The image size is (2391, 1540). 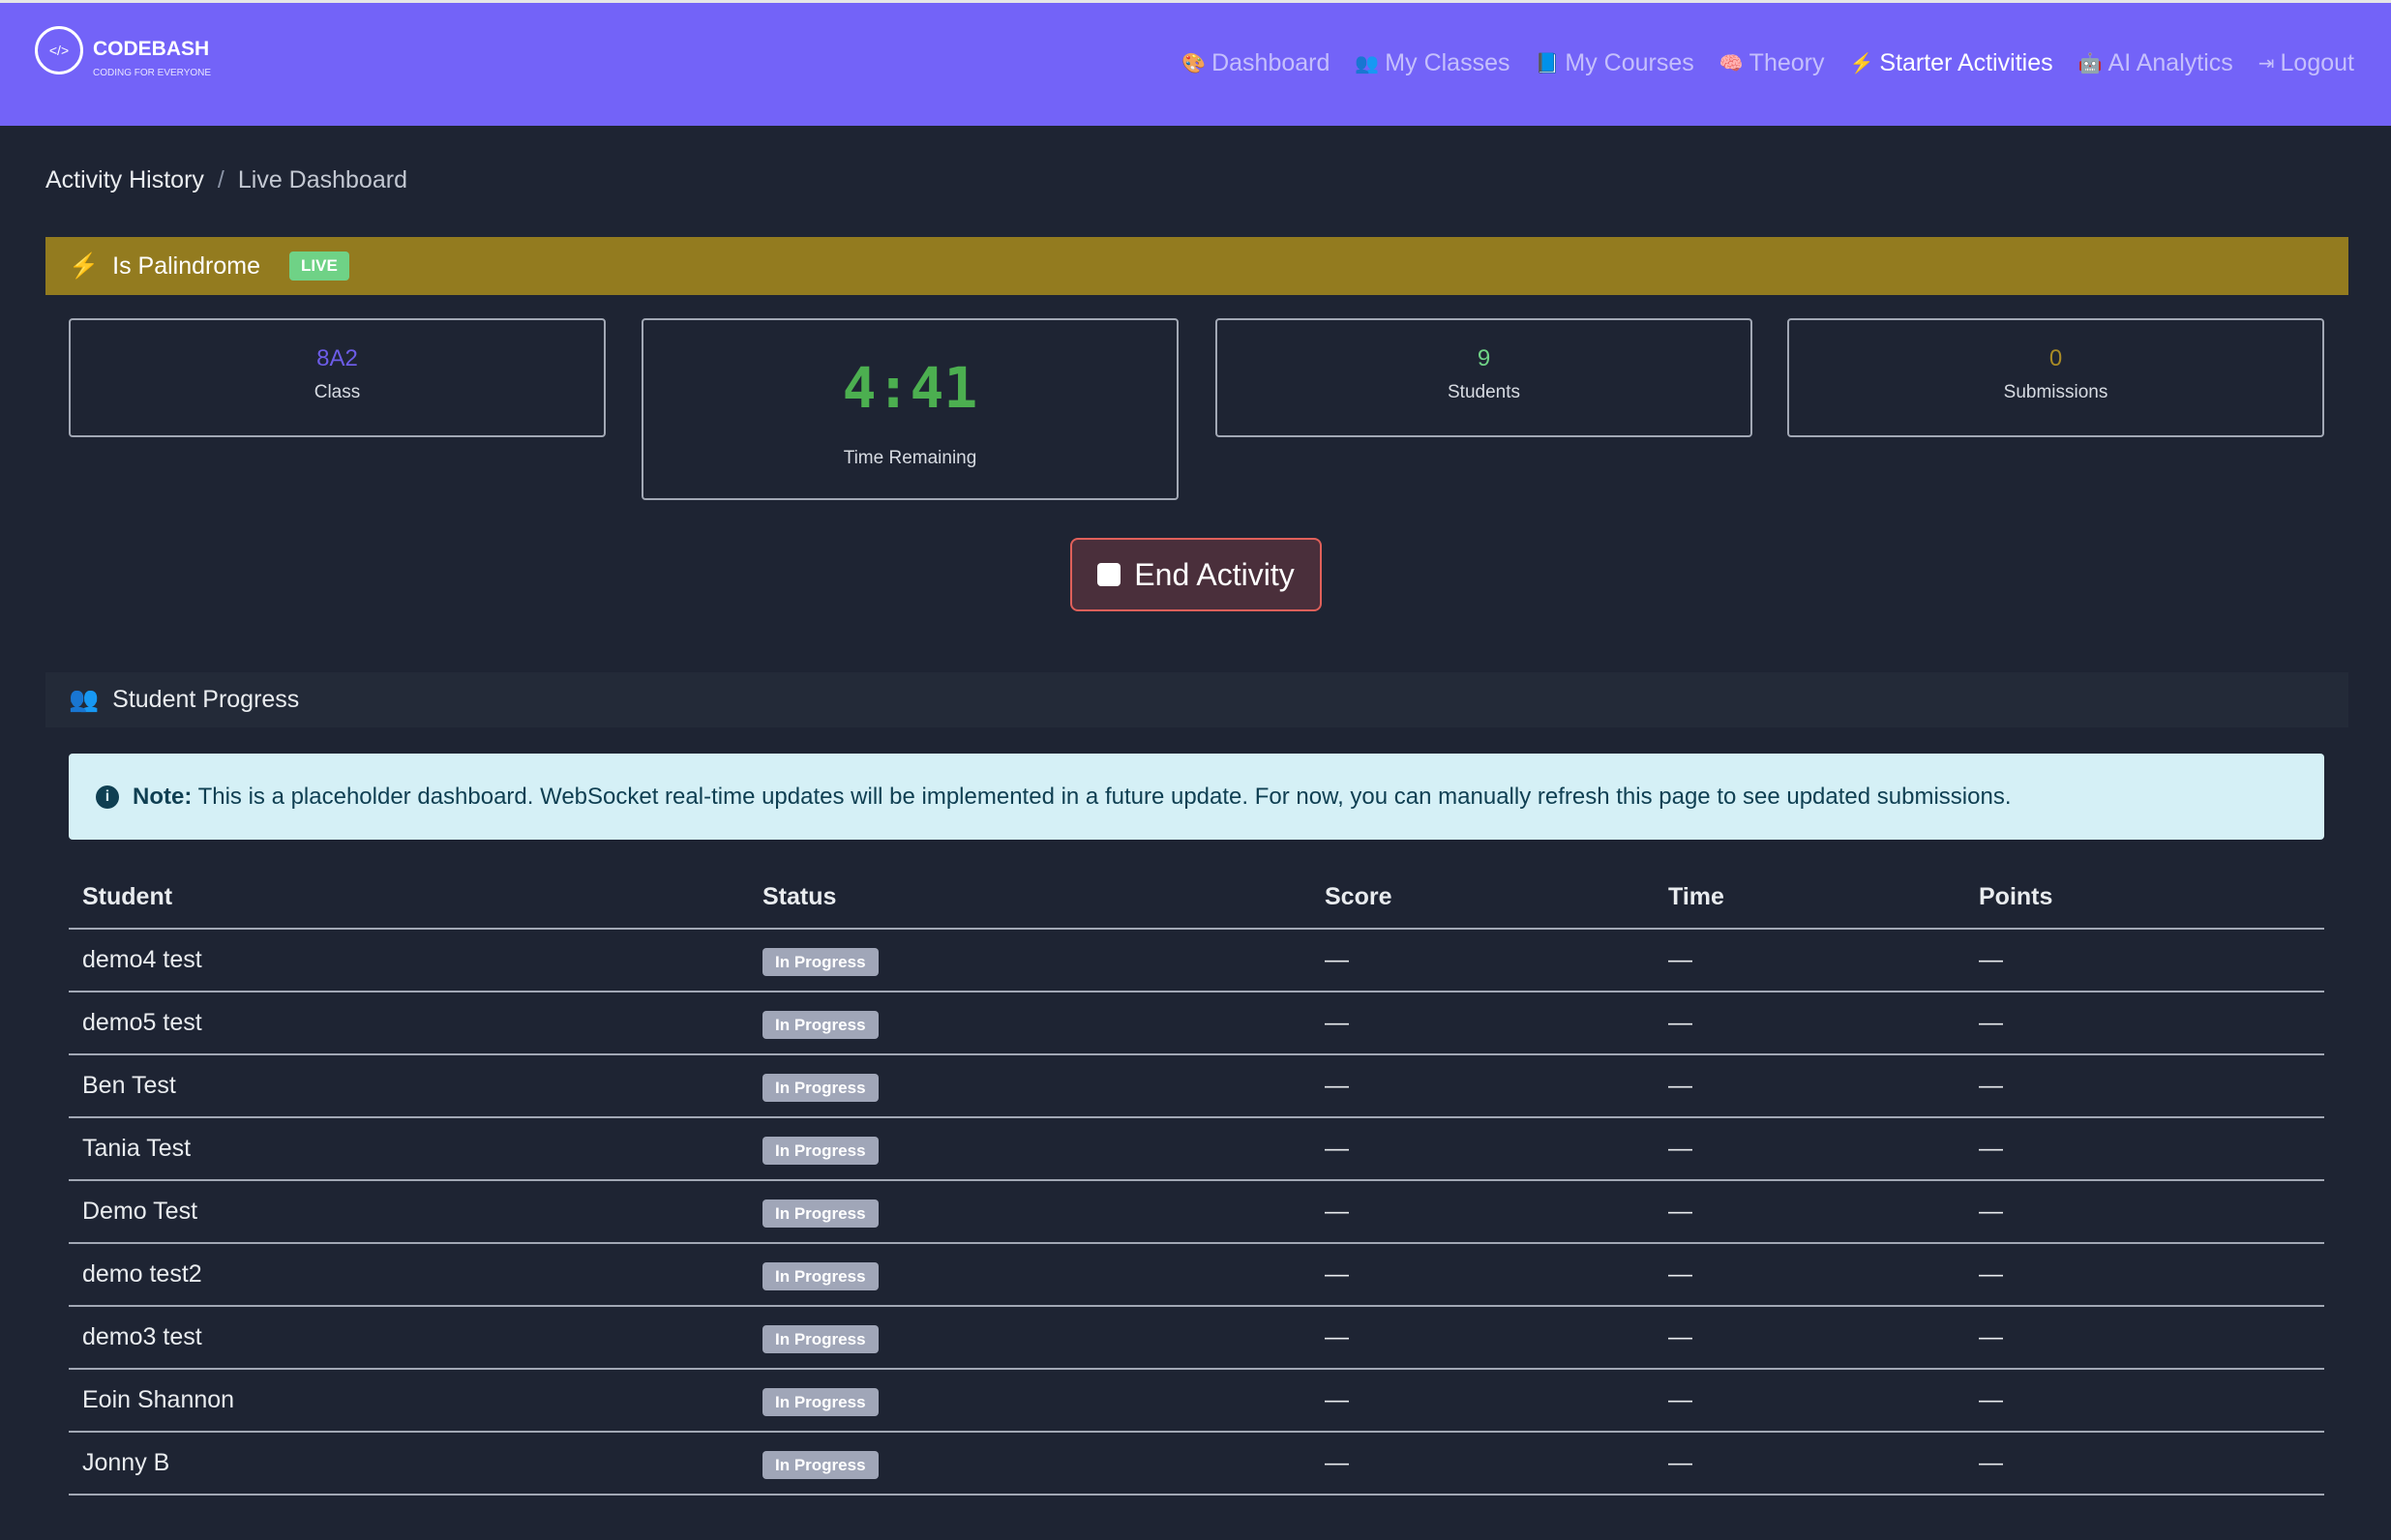 What do you see at coordinates (409, 1023) in the screenshot?
I see `student-name: demo5 test` at bounding box center [409, 1023].